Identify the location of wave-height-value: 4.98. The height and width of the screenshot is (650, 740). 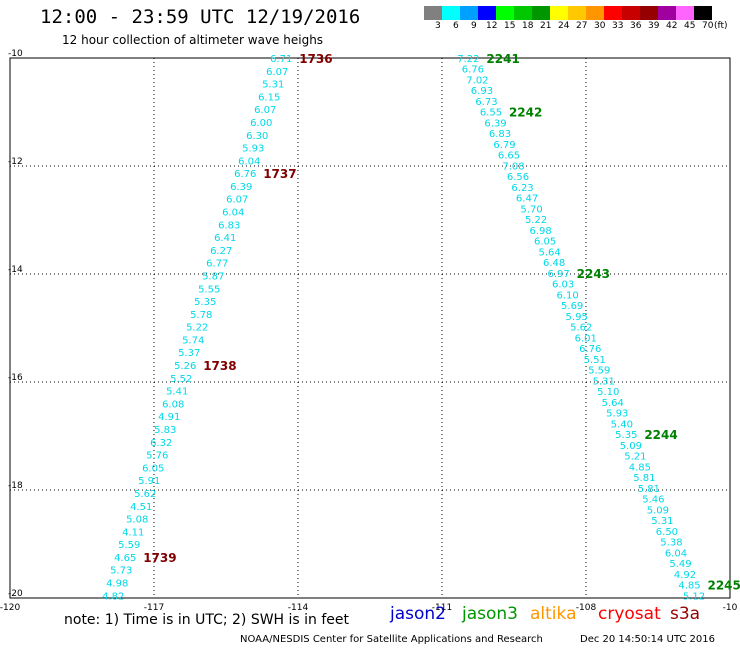
(117, 584).